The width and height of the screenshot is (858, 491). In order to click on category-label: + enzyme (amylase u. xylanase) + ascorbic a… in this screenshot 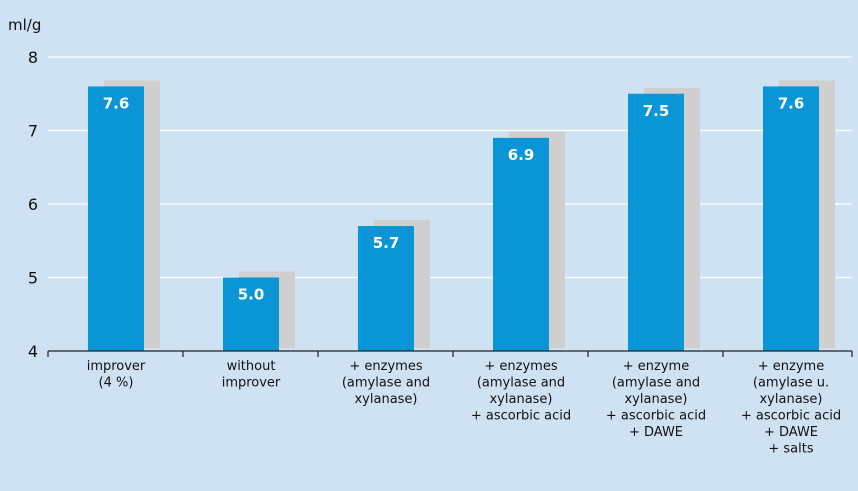, I will do `click(791, 408)`.